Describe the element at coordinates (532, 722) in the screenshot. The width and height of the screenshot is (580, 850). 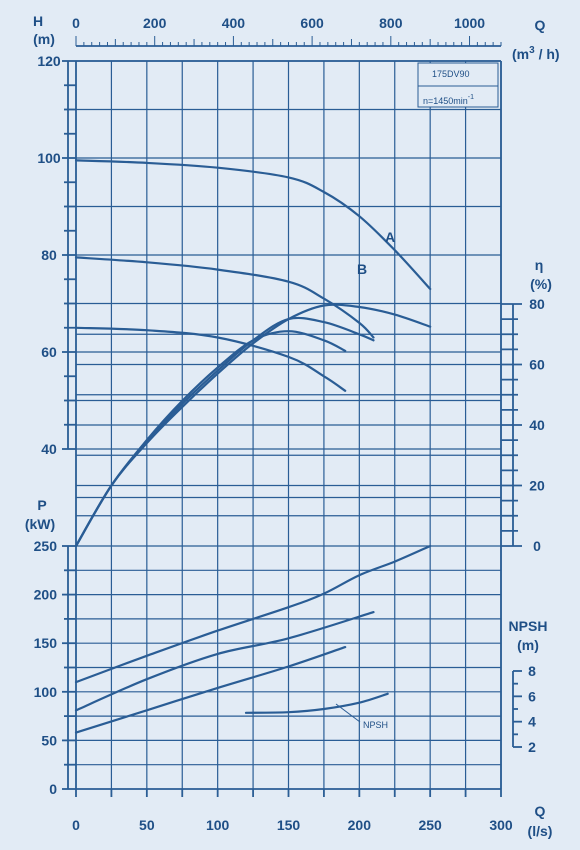
I see `npsh-tick-label-4: 4` at that location.